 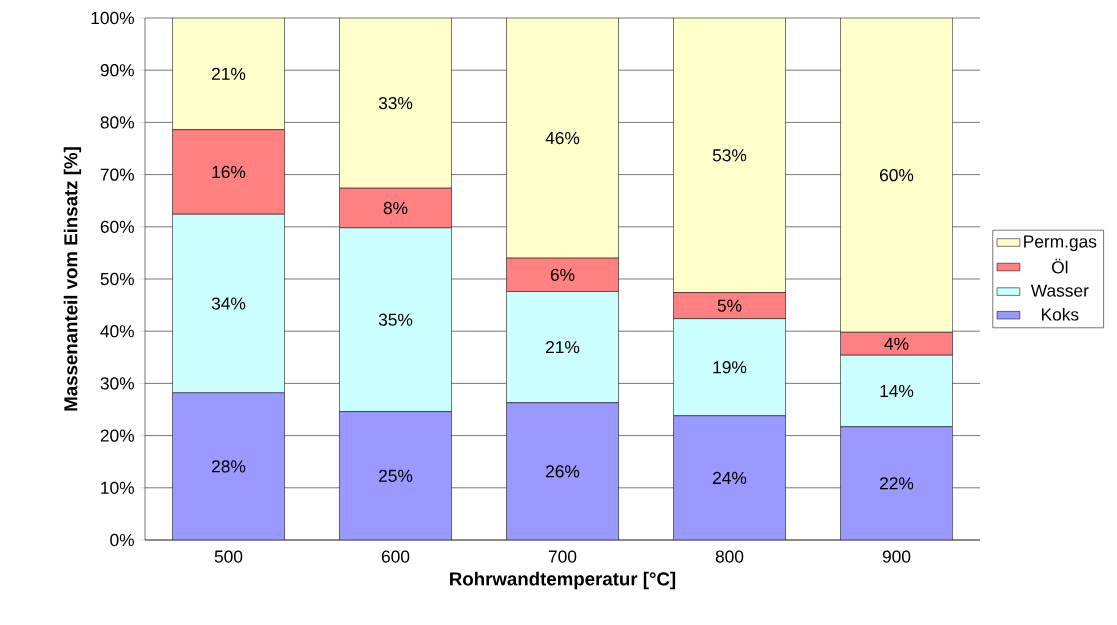 What do you see at coordinates (112, 18) in the screenshot?
I see `y-tick-label: 100%` at bounding box center [112, 18].